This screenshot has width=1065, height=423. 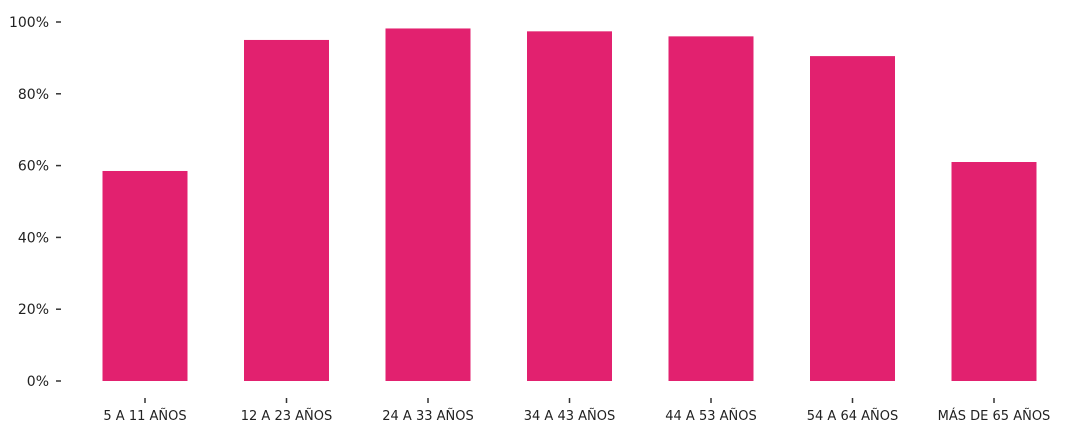 What do you see at coordinates (38, 382) in the screenshot?
I see `y-tick-label: 0%` at bounding box center [38, 382].